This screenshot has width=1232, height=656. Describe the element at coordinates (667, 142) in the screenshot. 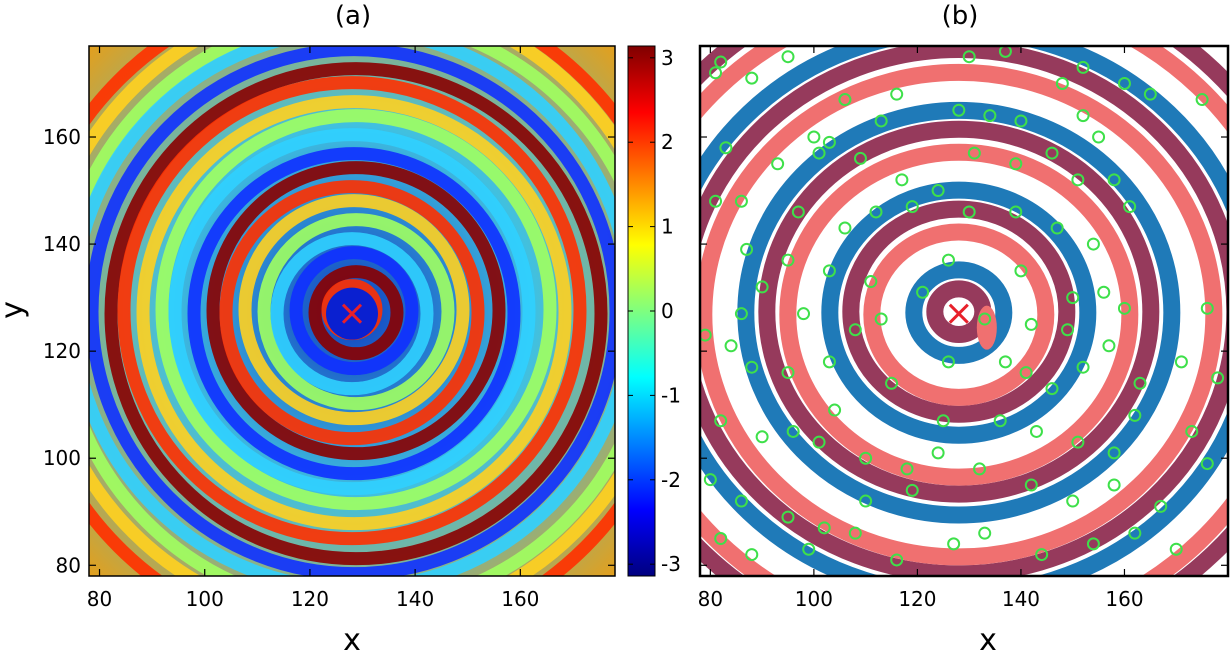

I see `colorbar-tick-label: 2` at that location.